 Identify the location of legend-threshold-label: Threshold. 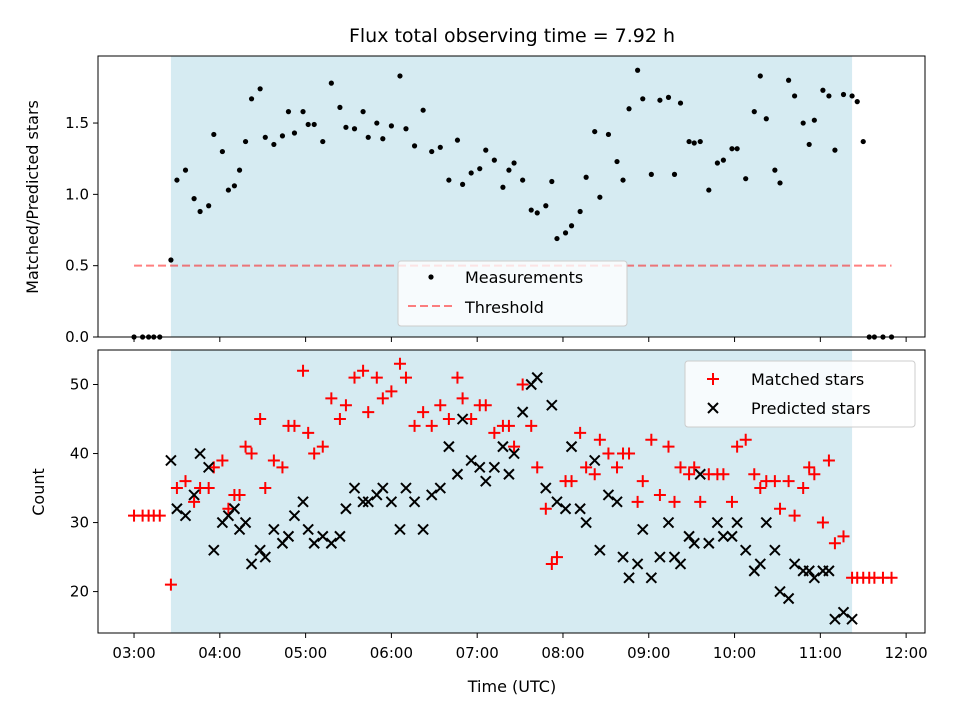
(504, 307).